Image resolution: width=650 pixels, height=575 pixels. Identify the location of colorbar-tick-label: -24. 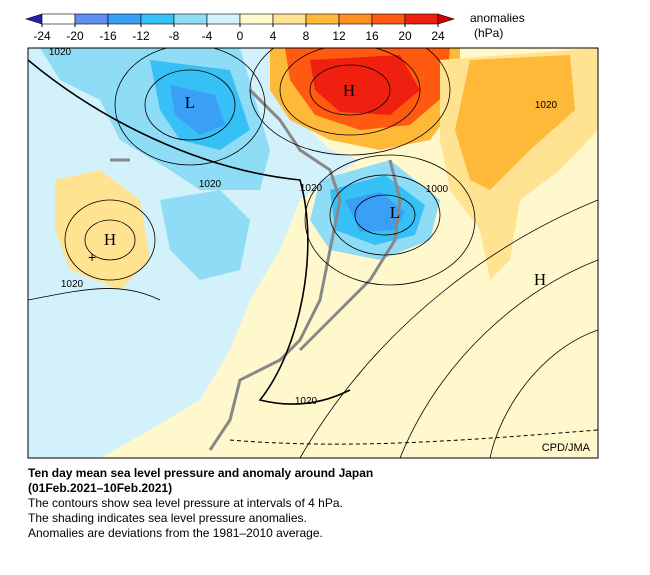
(42, 36).